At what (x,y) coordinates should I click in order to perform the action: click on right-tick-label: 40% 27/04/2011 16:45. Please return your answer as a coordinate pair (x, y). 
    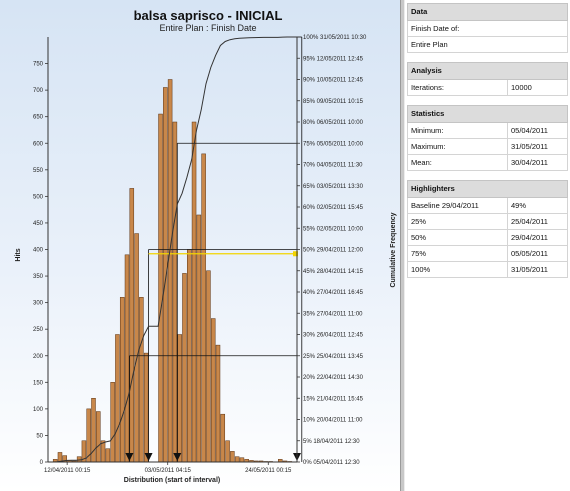
    Looking at the image, I should click on (333, 293).